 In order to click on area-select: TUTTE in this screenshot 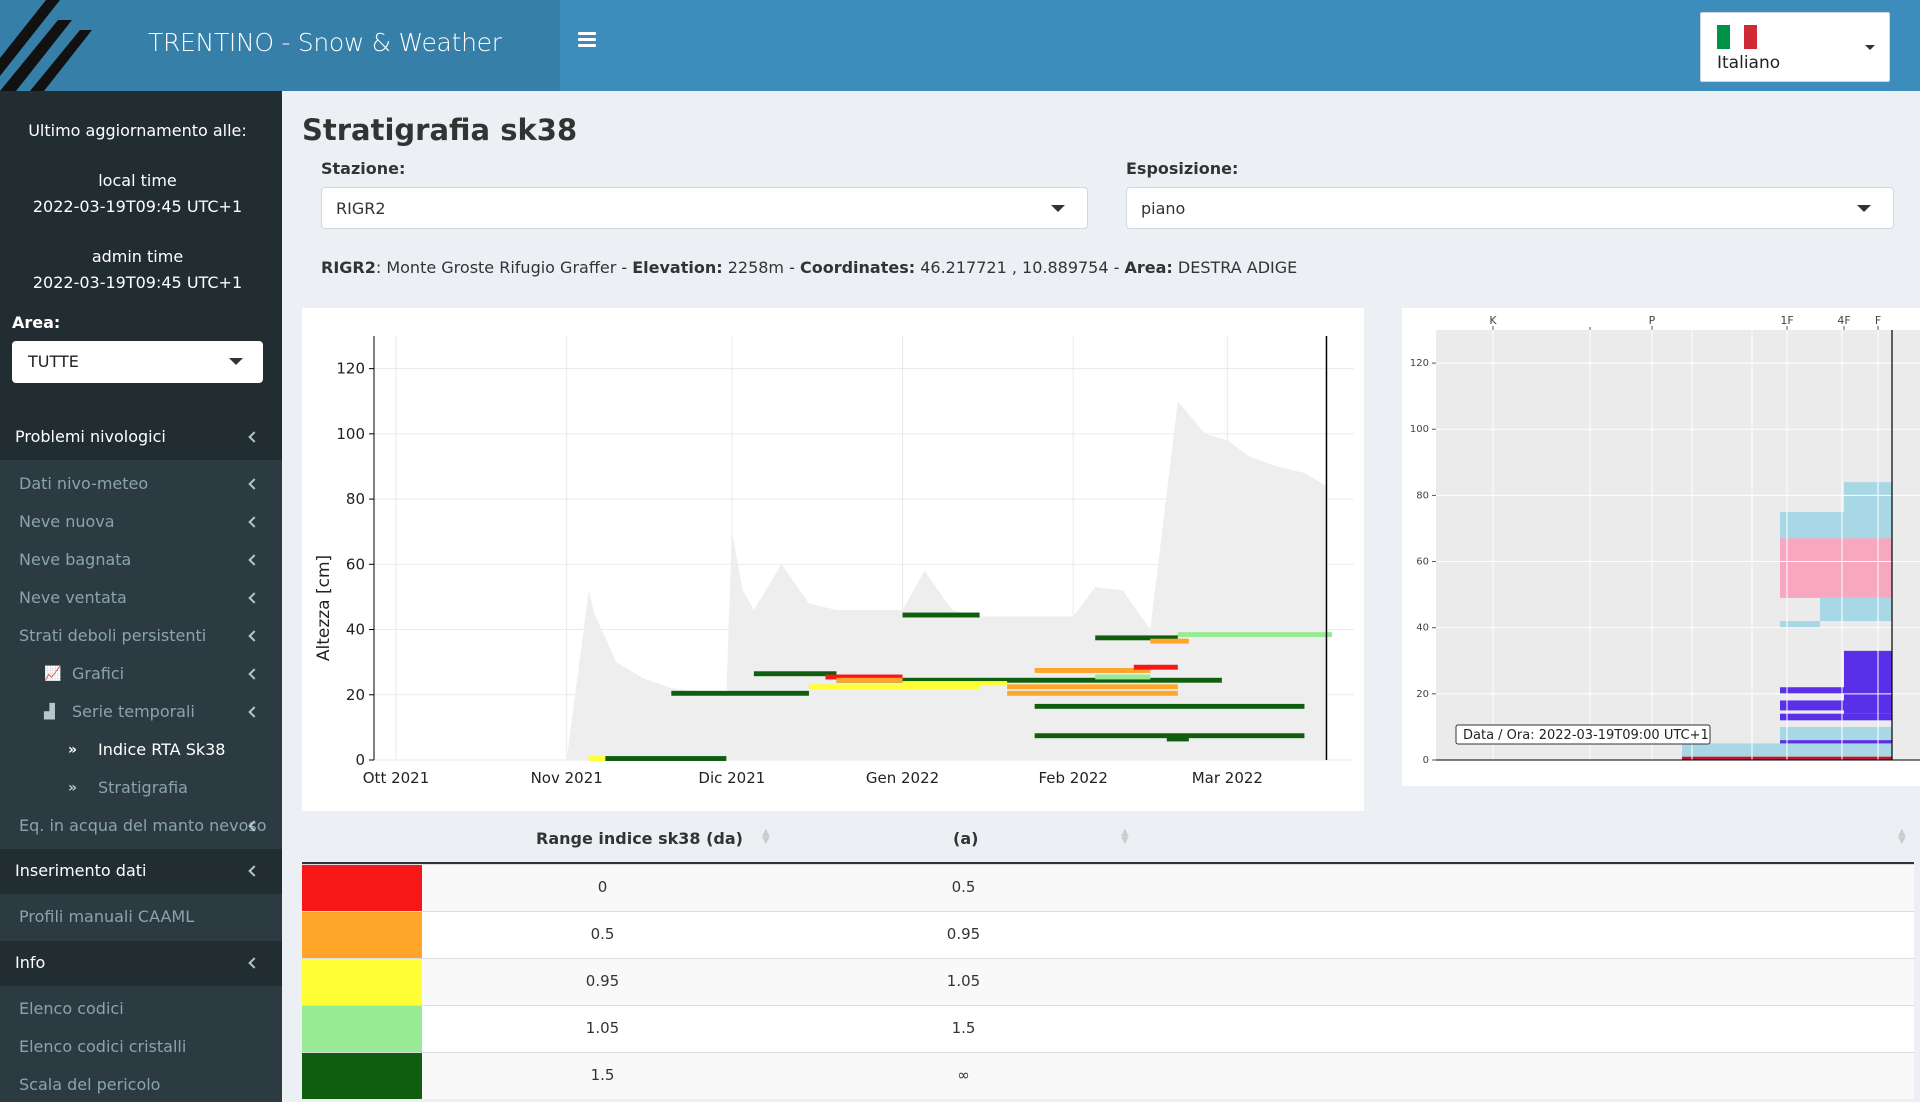, I will do `click(137, 362)`.